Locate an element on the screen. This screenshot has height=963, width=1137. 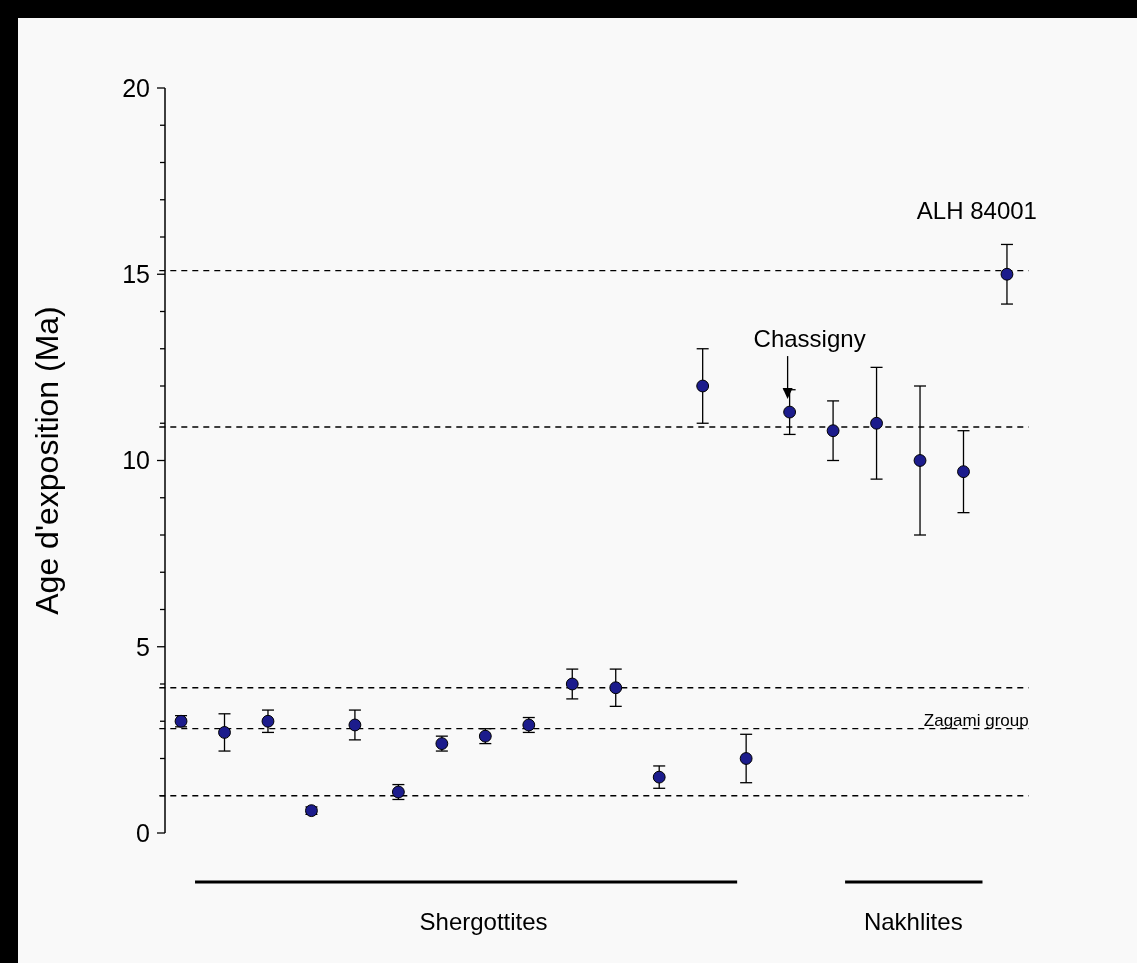
y-tick-label: 20 is located at coordinates (136, 87).